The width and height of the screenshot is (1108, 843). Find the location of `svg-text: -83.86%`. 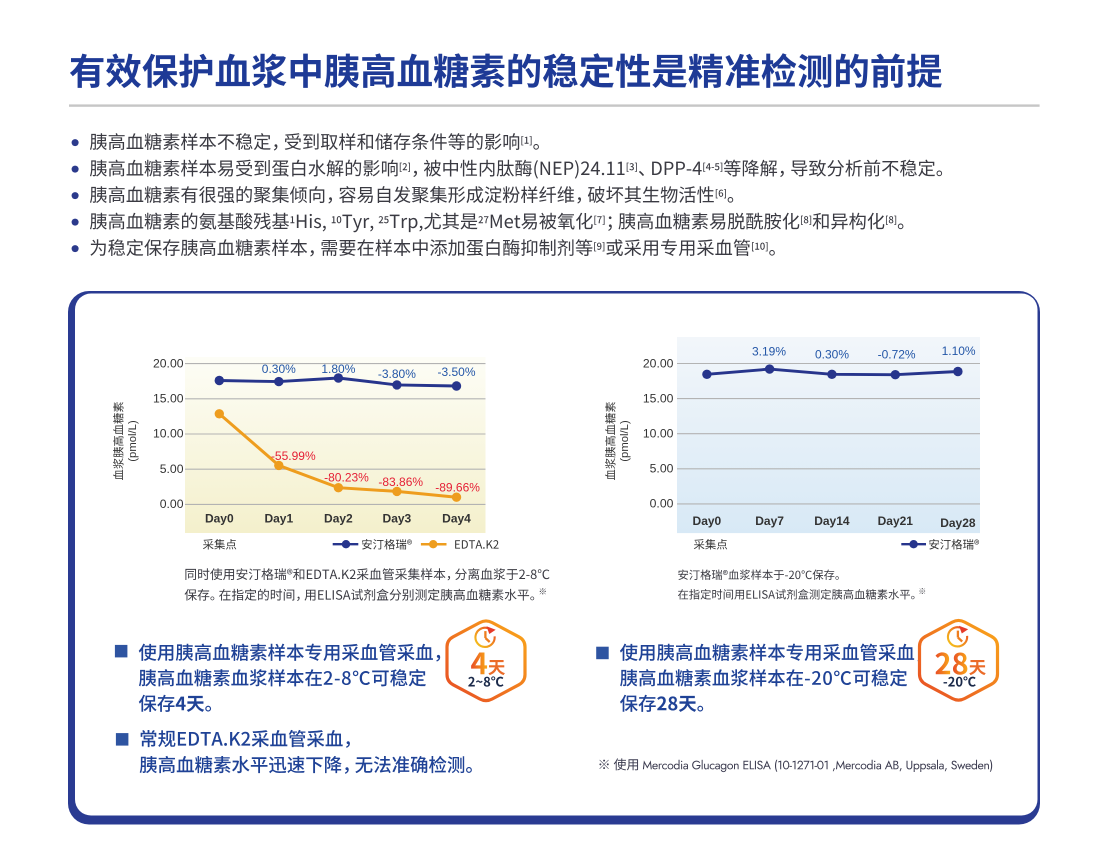

svg-text: -83.86% is located at coordinates (400, 482).